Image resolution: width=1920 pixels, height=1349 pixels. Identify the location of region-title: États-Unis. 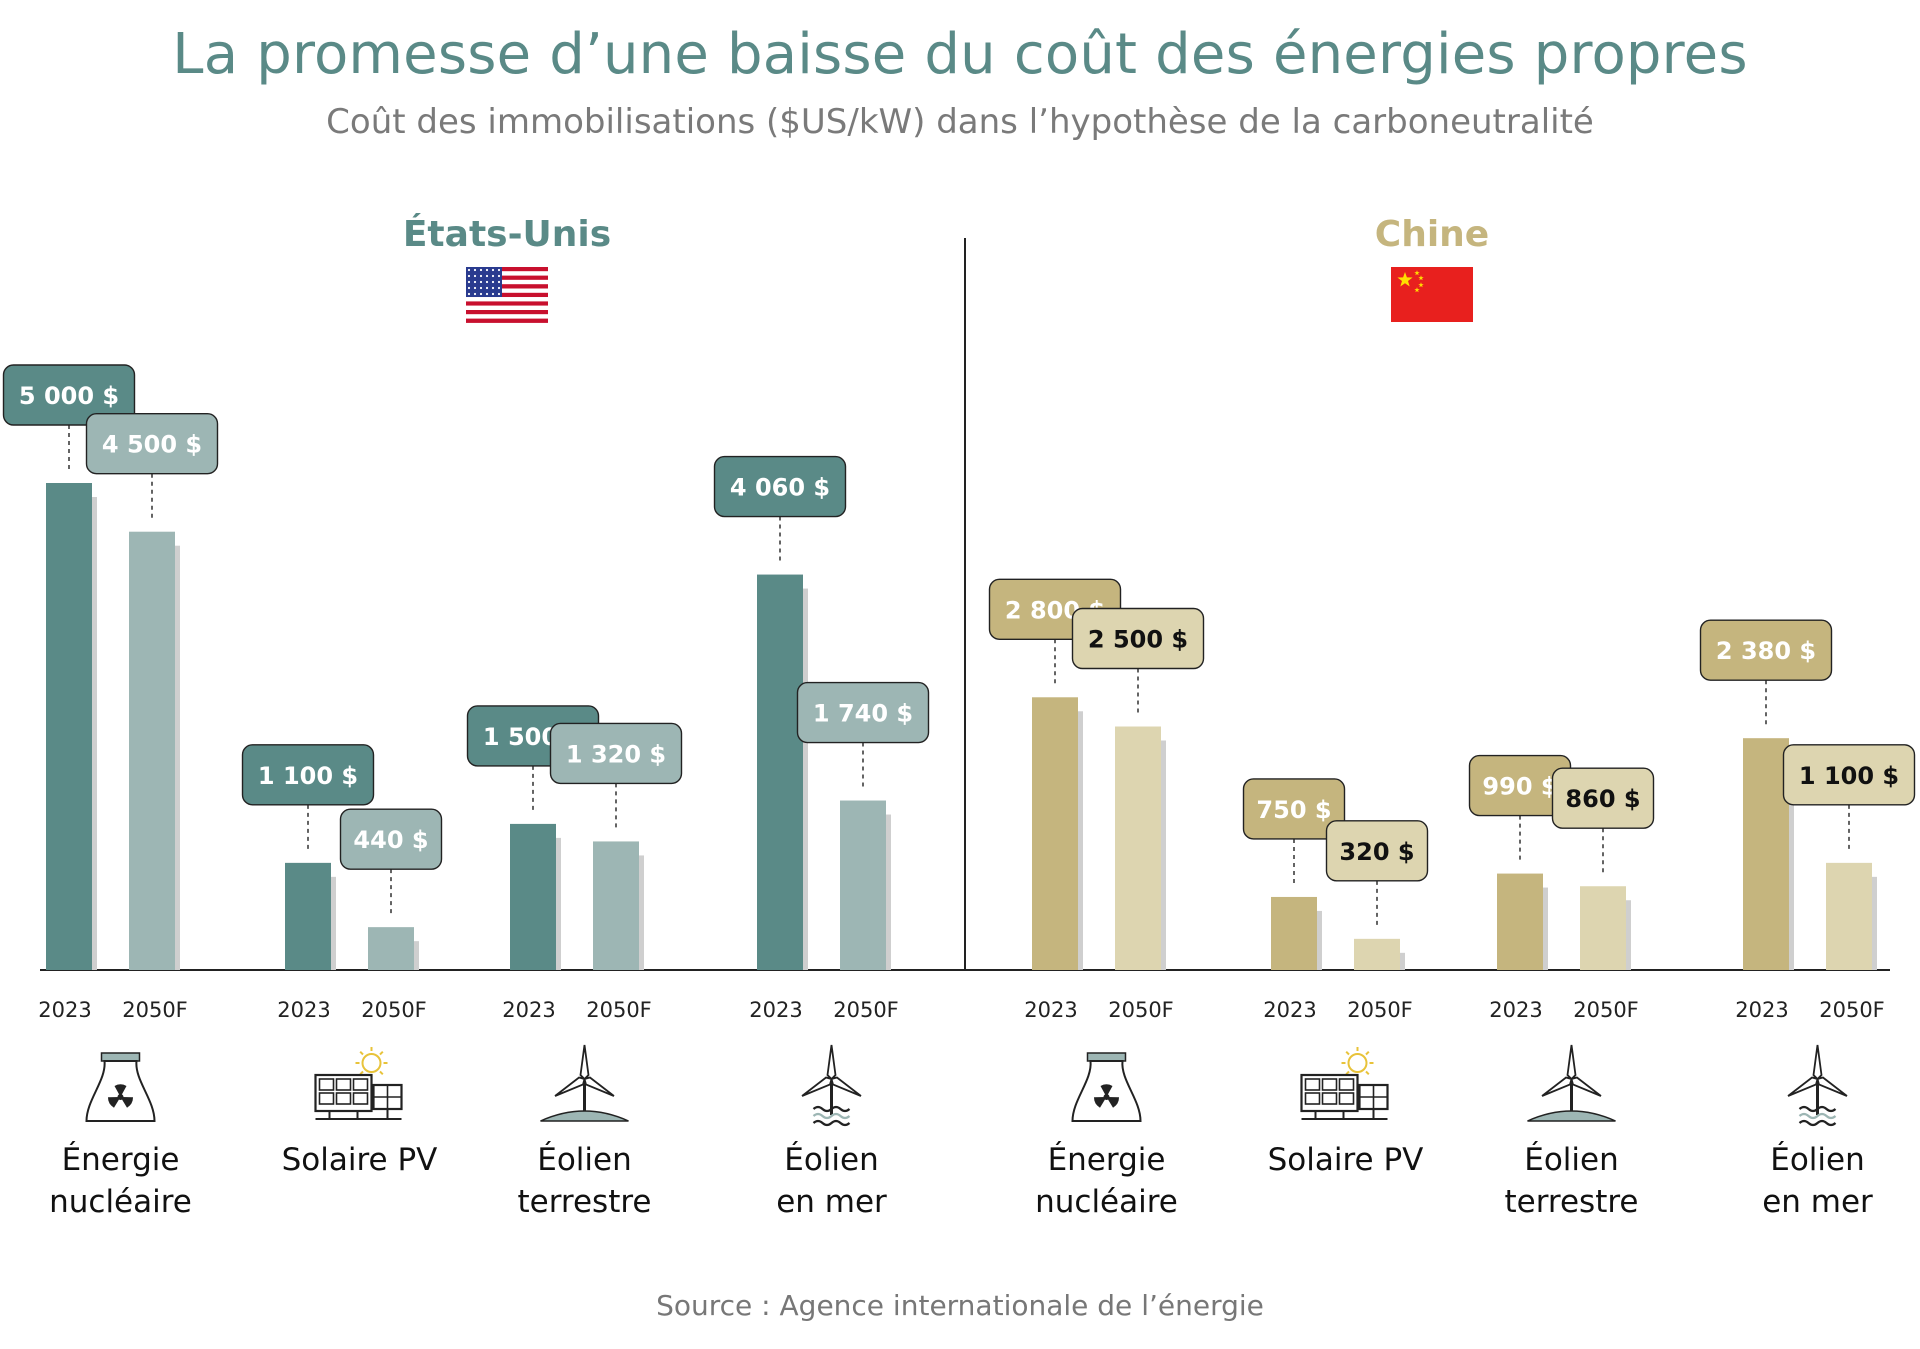
(507, 234).